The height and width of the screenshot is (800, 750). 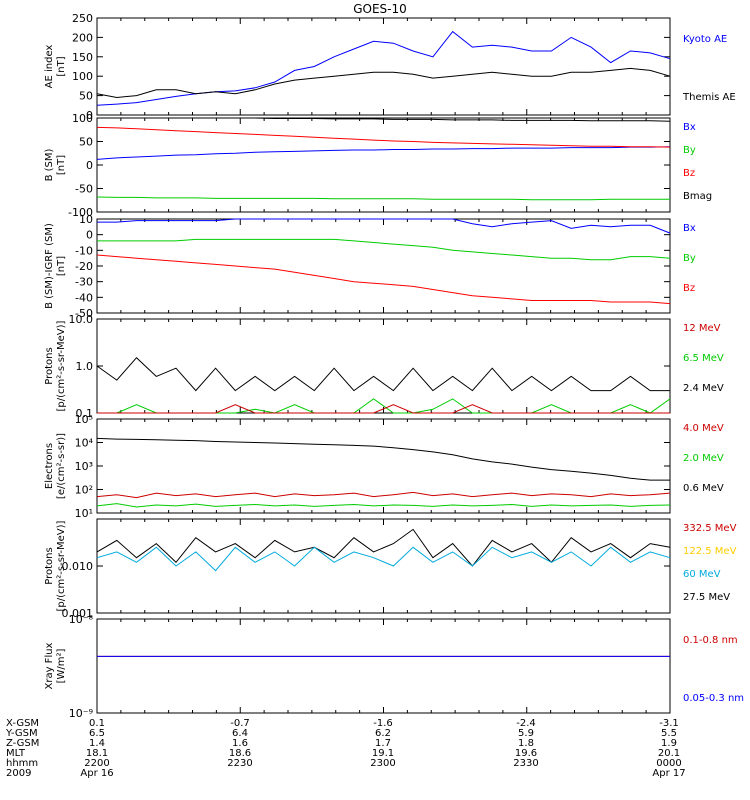 I want to click on y-tick-label: 10³, so click(x=84, y=466).